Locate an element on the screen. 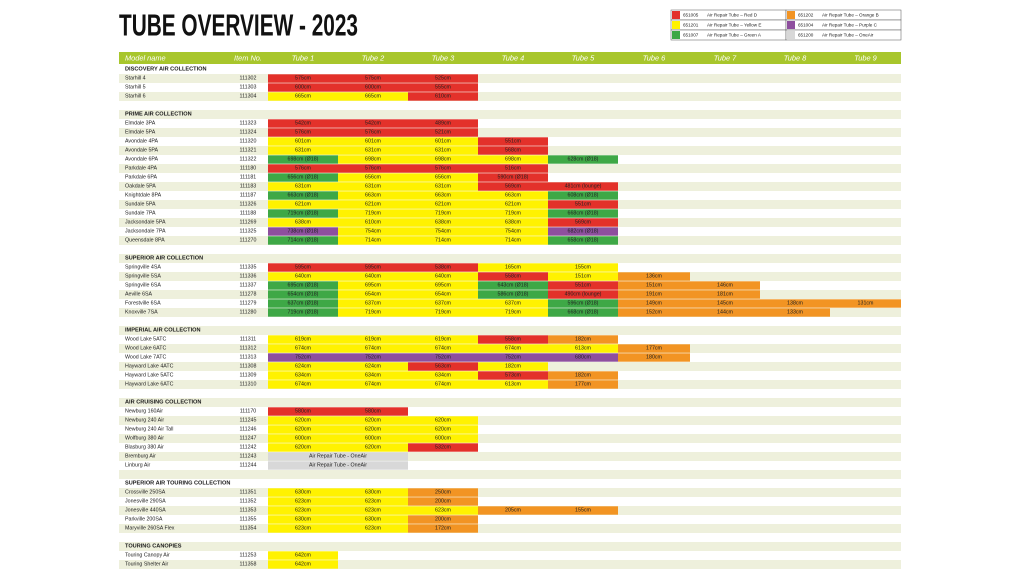  column-header: Tube 1 is located at coordinates (303, 58).